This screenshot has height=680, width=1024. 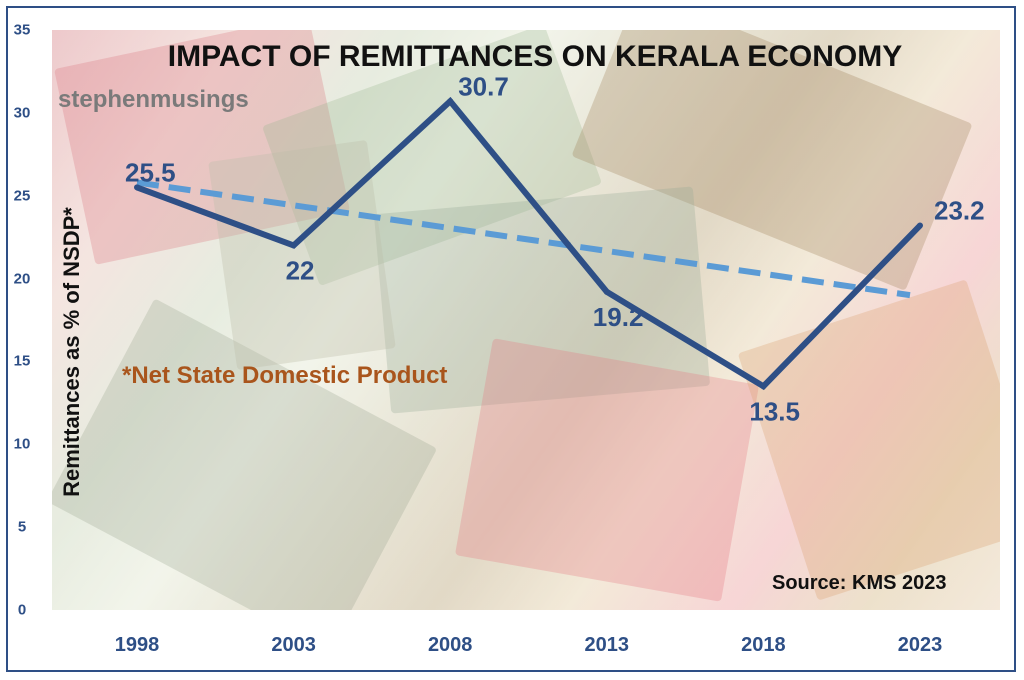 I want to click on chart-title: IMPACT OF REMITTANCES ON KERALA ECONOMY, so click(x=535, y=56).